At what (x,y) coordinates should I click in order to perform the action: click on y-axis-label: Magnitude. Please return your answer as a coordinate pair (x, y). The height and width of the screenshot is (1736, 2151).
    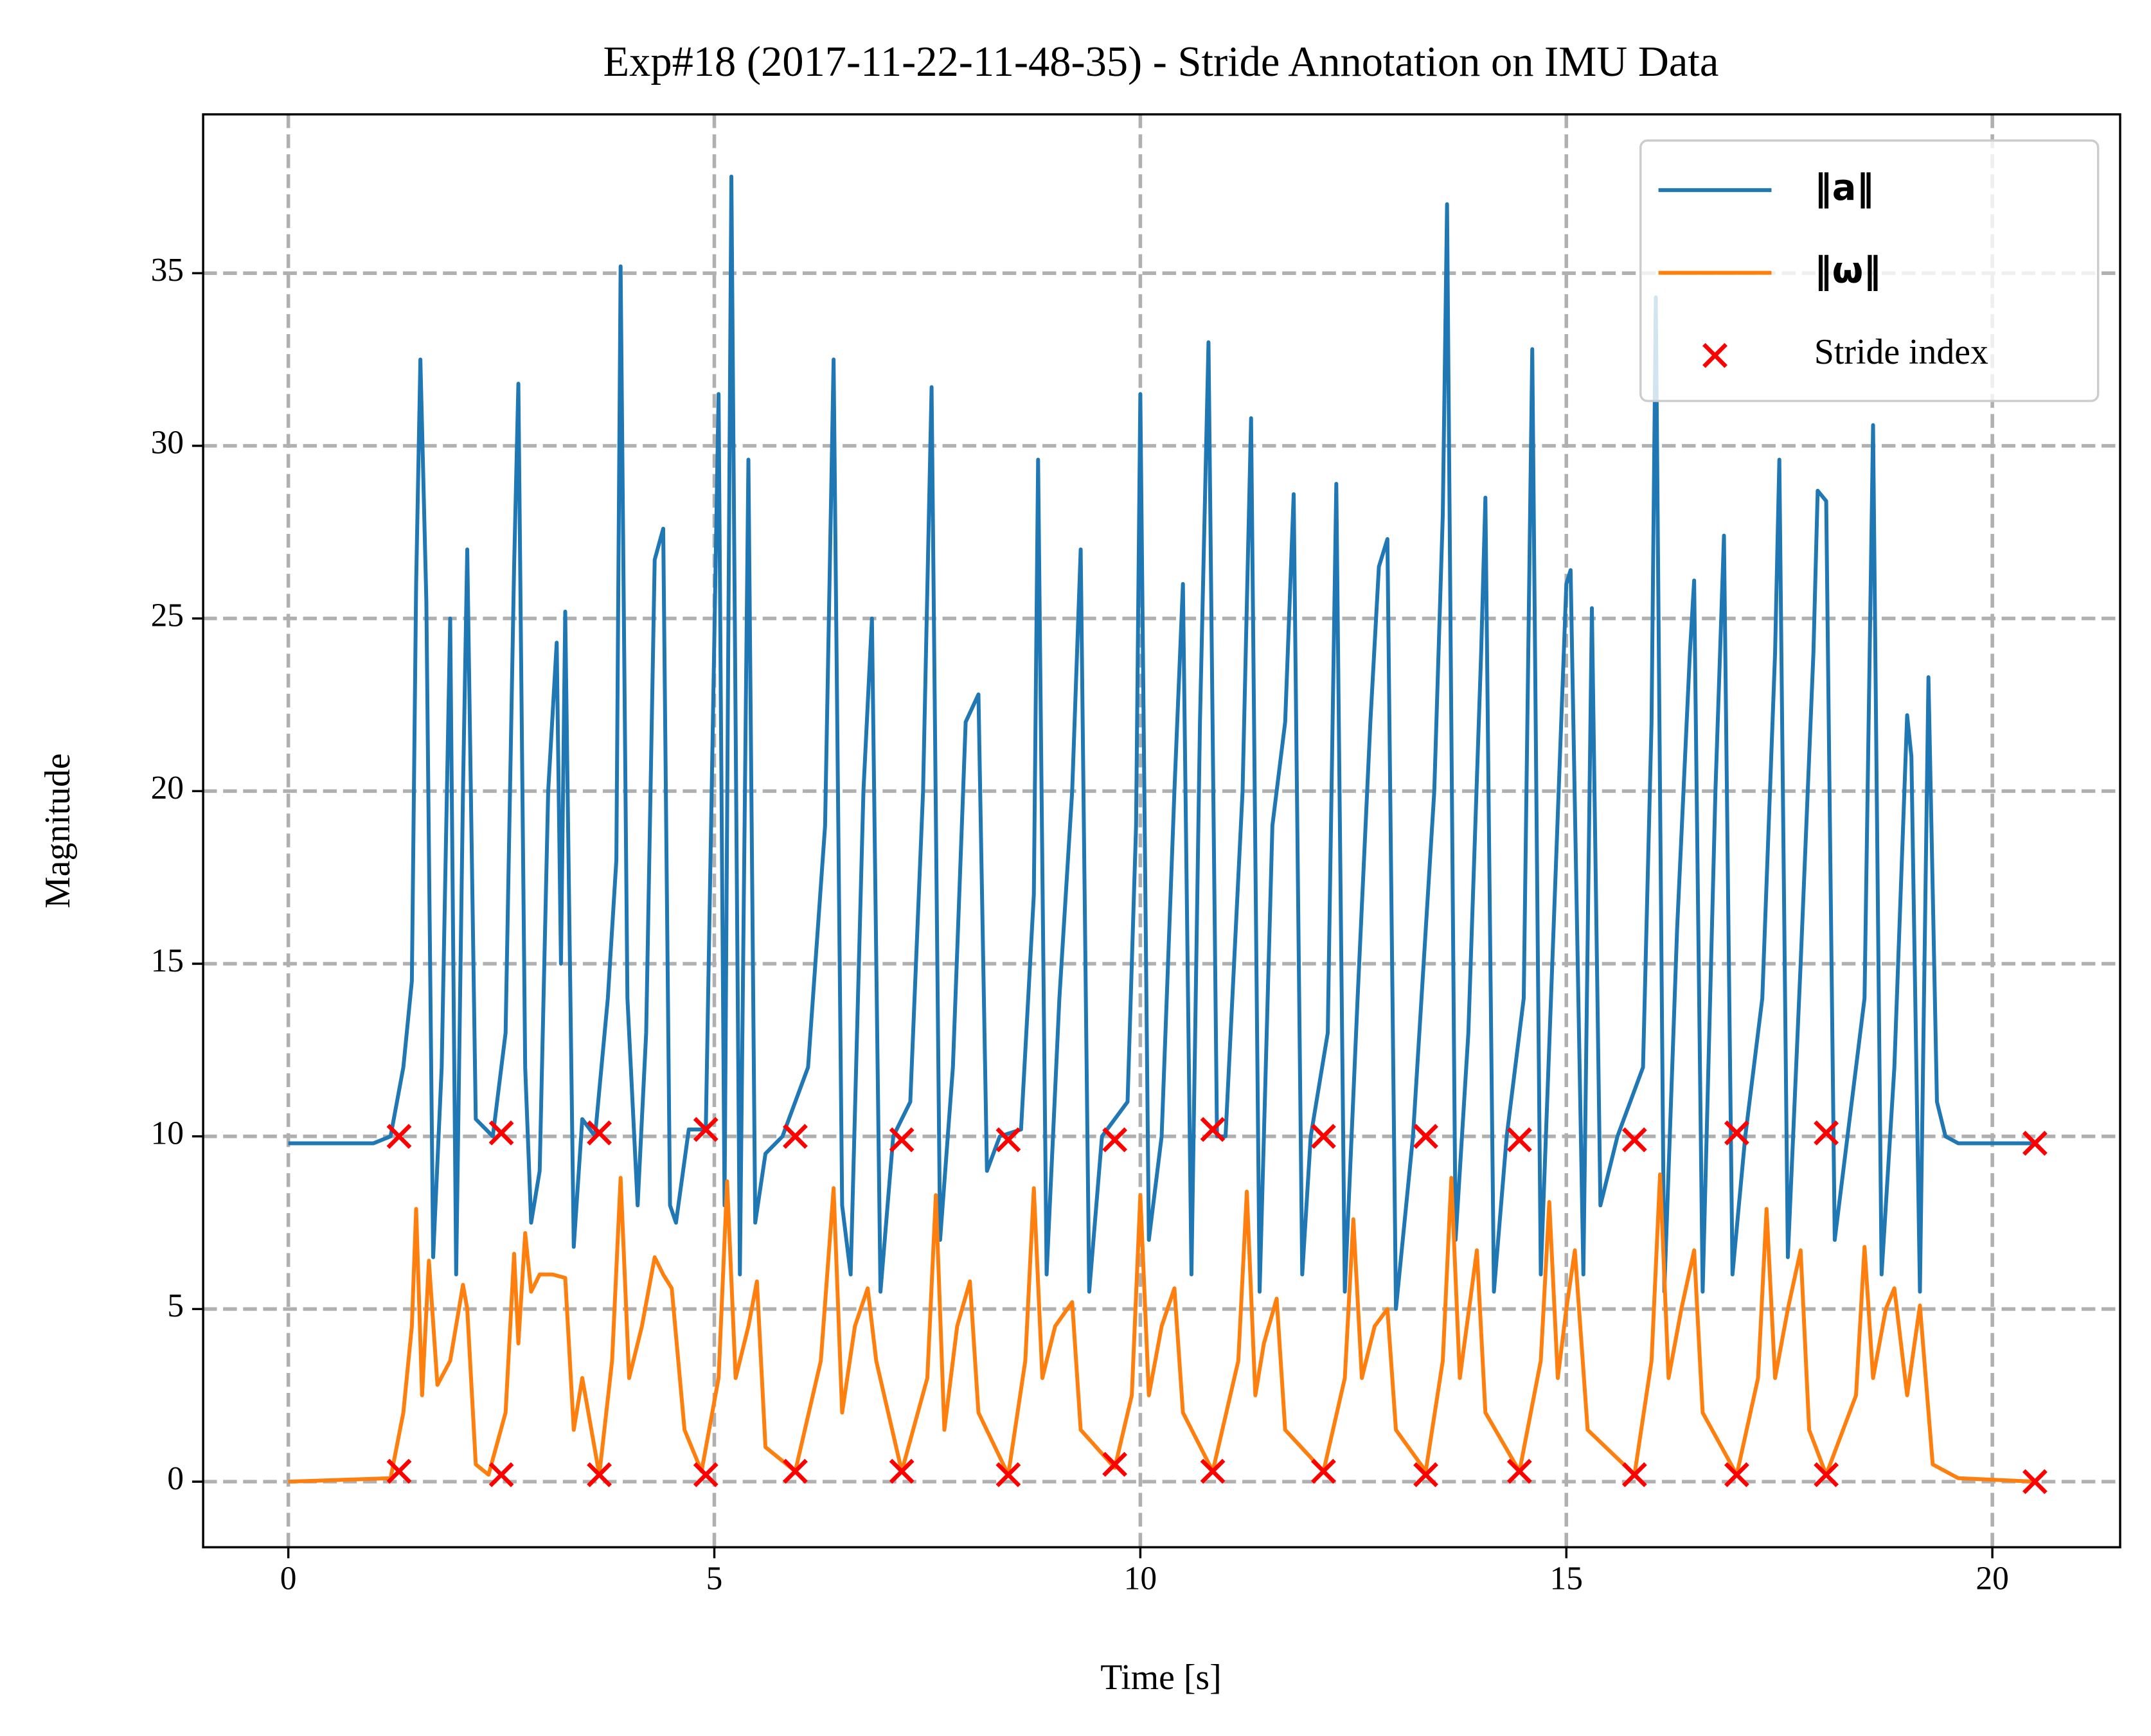
    Looking at the image, I should click on (58, 830).